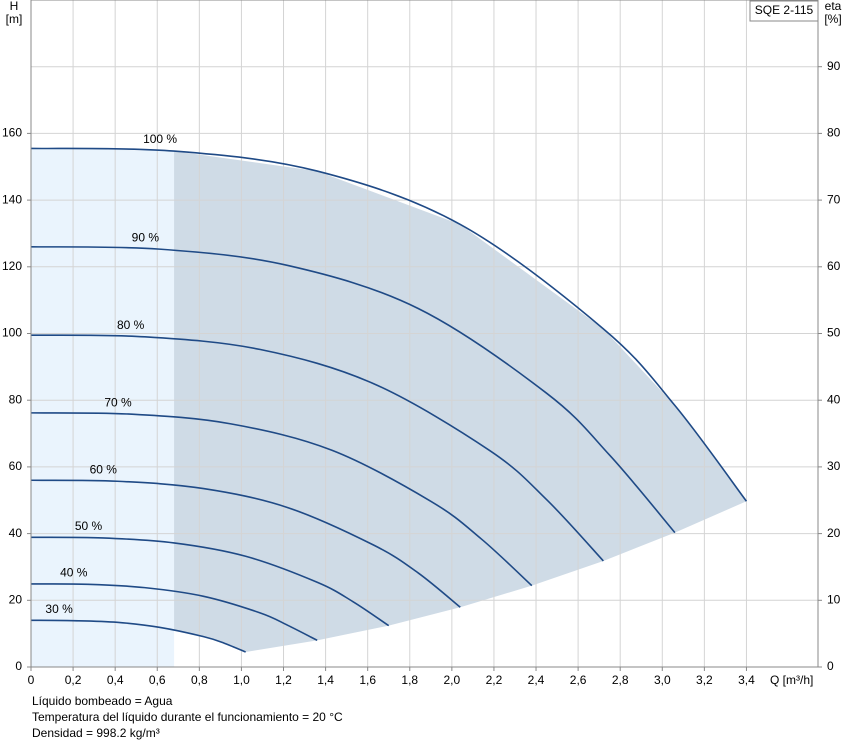 Image resolution: width=847 pixels, height=742 pixels. I want to click on y-tick-label: 20, so click(16, 599).